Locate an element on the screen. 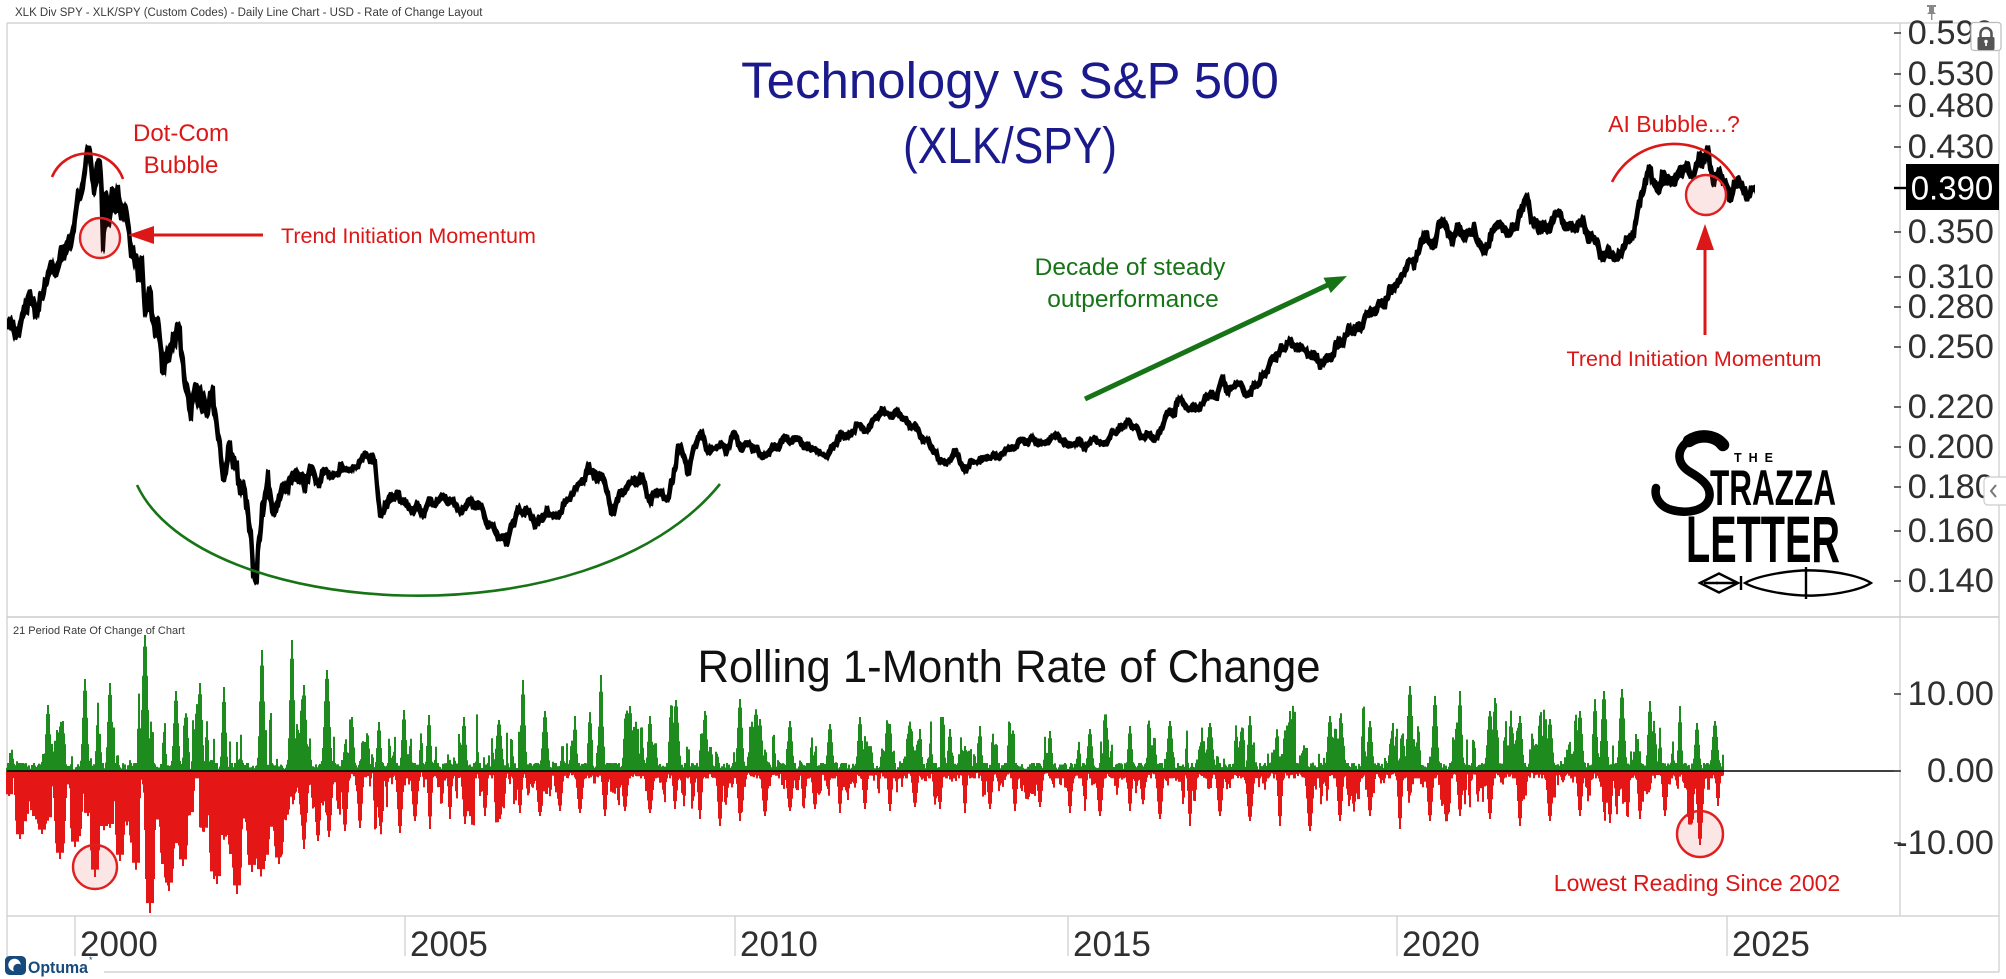 The image size is (2006, 979). svg-text:21 Period Rate Of Change of Ch: 21 Period Rate Of Change of Chart is located at coordinates (99, 631).